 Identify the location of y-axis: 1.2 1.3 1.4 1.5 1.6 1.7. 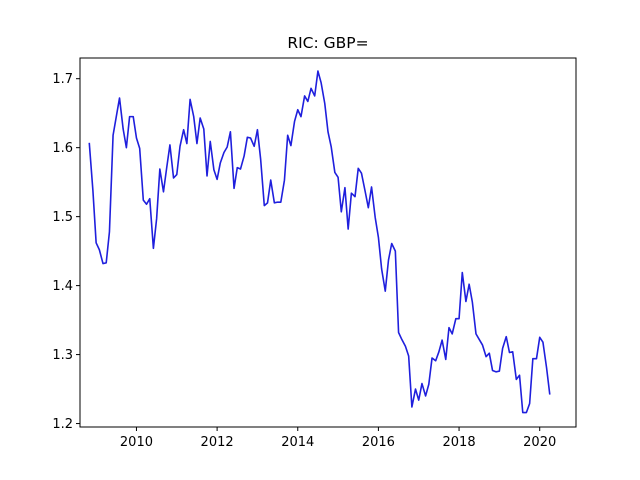
(66, 252).